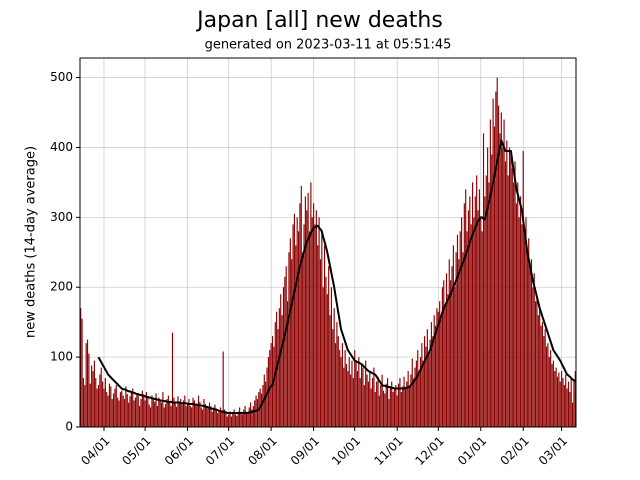  I want to click on chart-subtitle: generated on 2023-03-11 at 05:51:45, so click(328, 45).